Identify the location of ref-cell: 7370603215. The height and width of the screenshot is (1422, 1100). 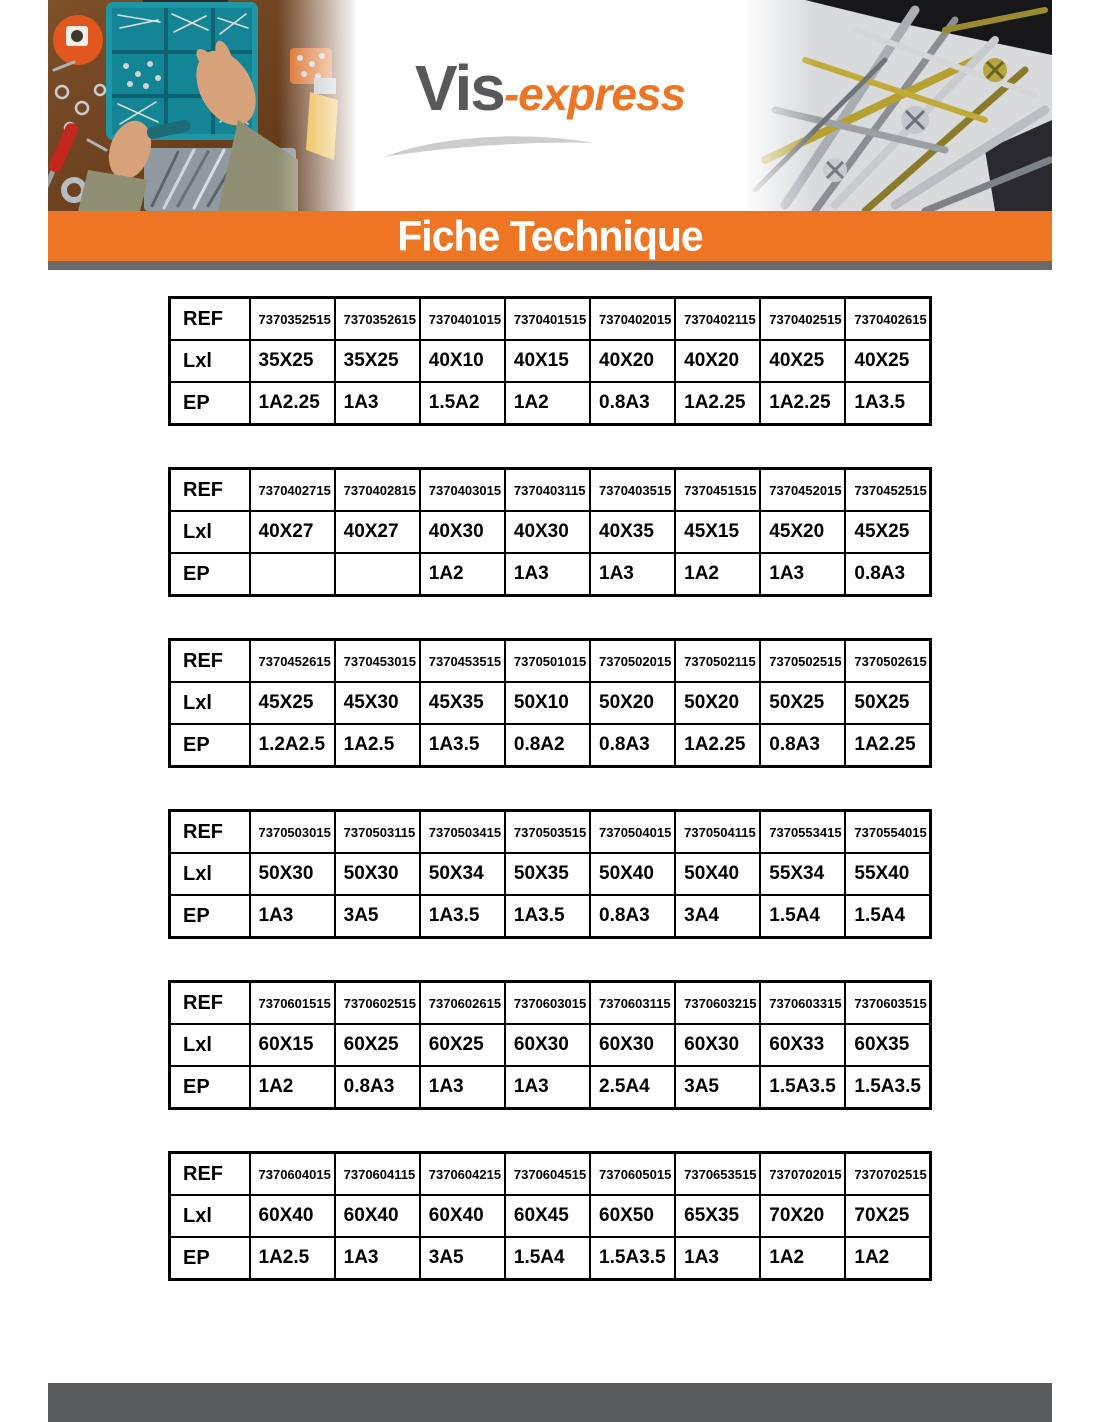
(718, 1002).